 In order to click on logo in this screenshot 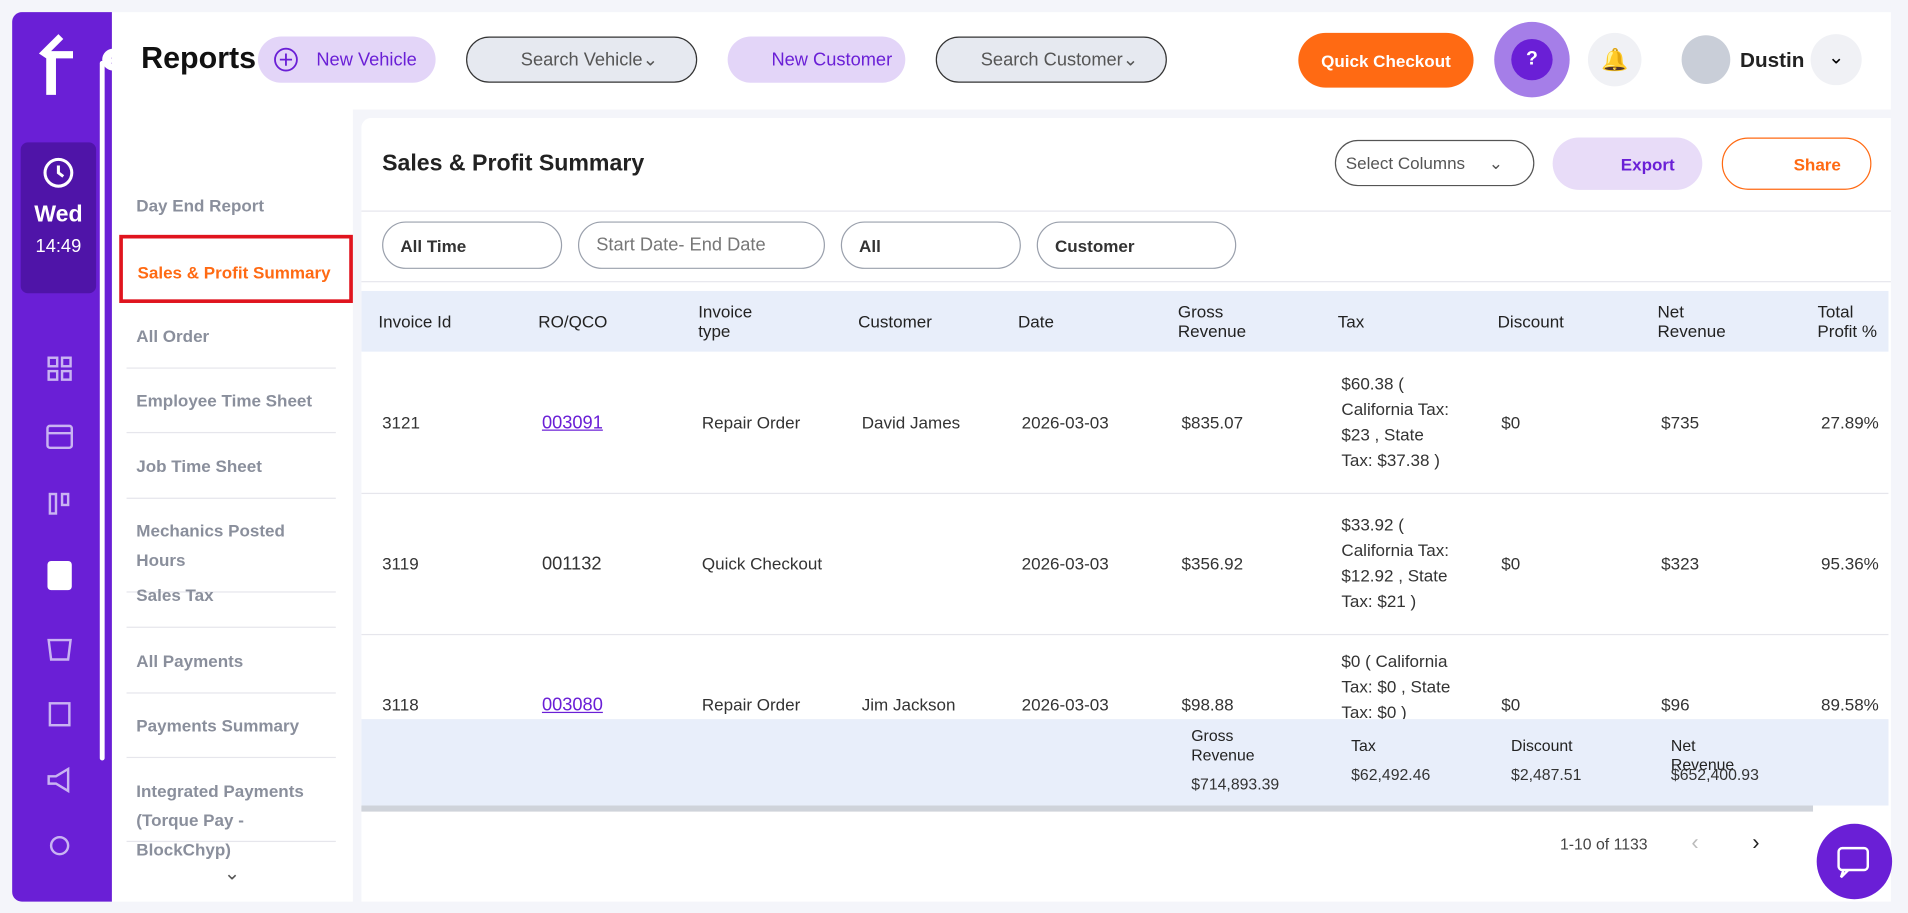, I will do `click(56, 64)`.